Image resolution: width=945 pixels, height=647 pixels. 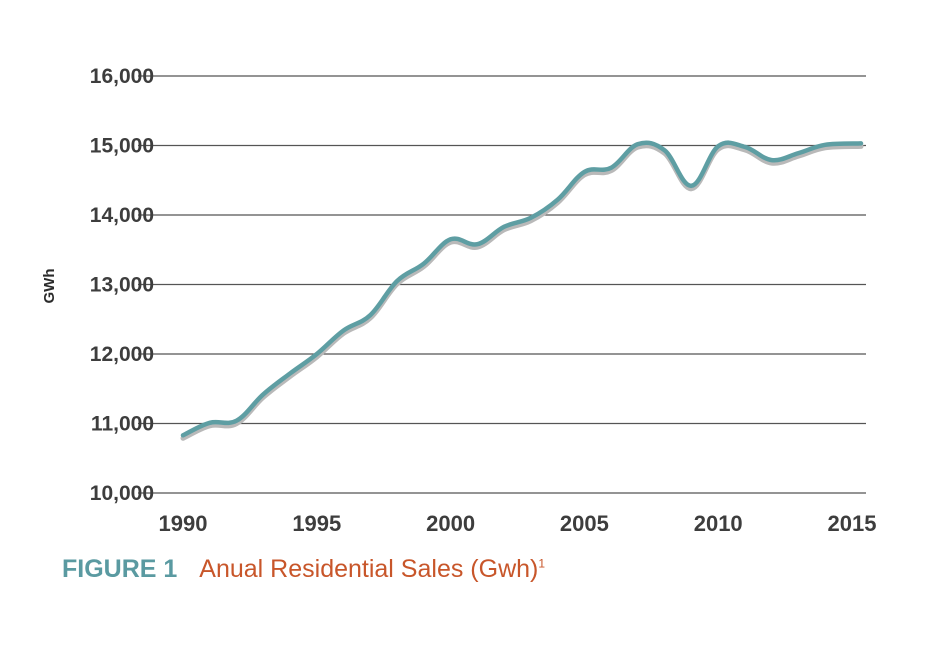 I want to click on y-tick-label: 16,000, so click(x=122, y=76).